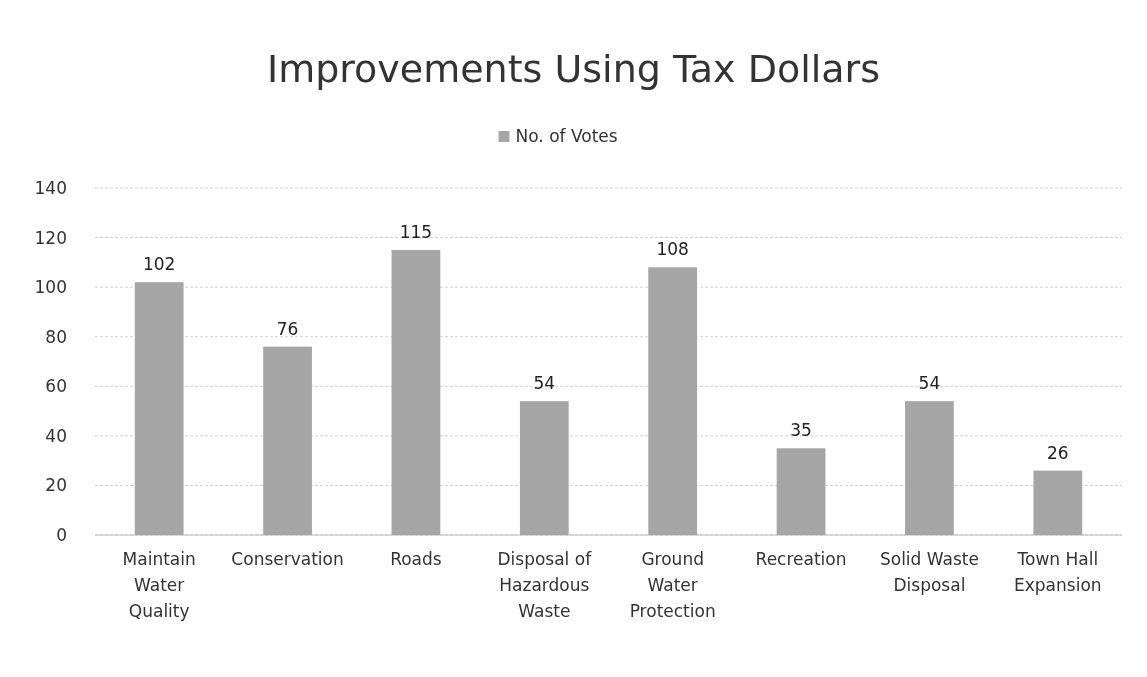  I want to click on y-tick-label: 120, so click(50, 237).